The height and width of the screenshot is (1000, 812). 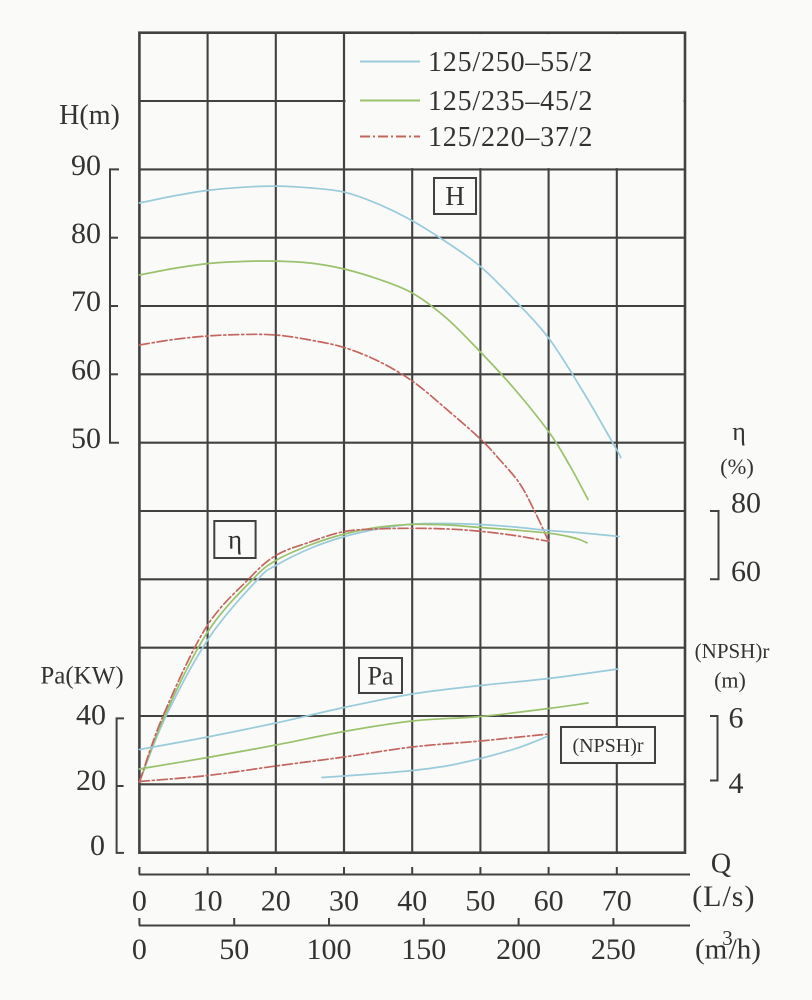 I want to click on svg-text: (L/s), so click(x=723, y=896).